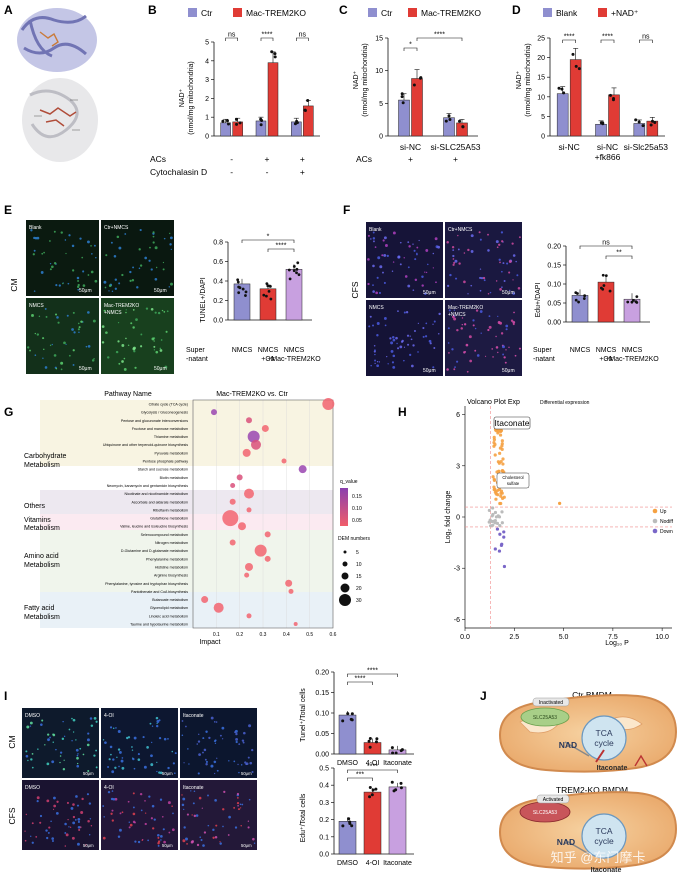  I want to click on legend-label-ctr: Ctr, so click(387, 13).